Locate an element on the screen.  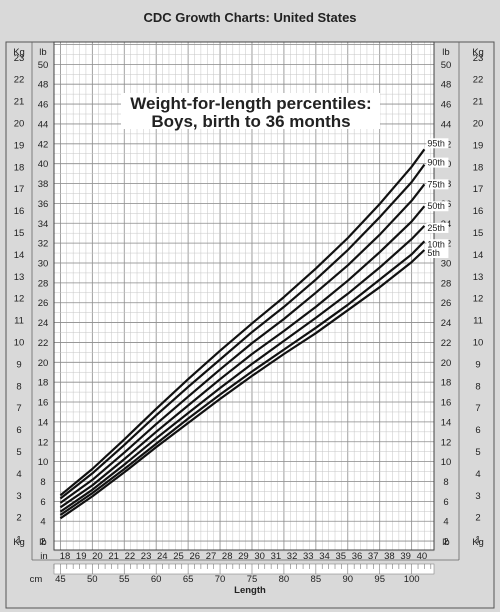
kg-tick-label-left: 19 is located at coordinates (19, 145).